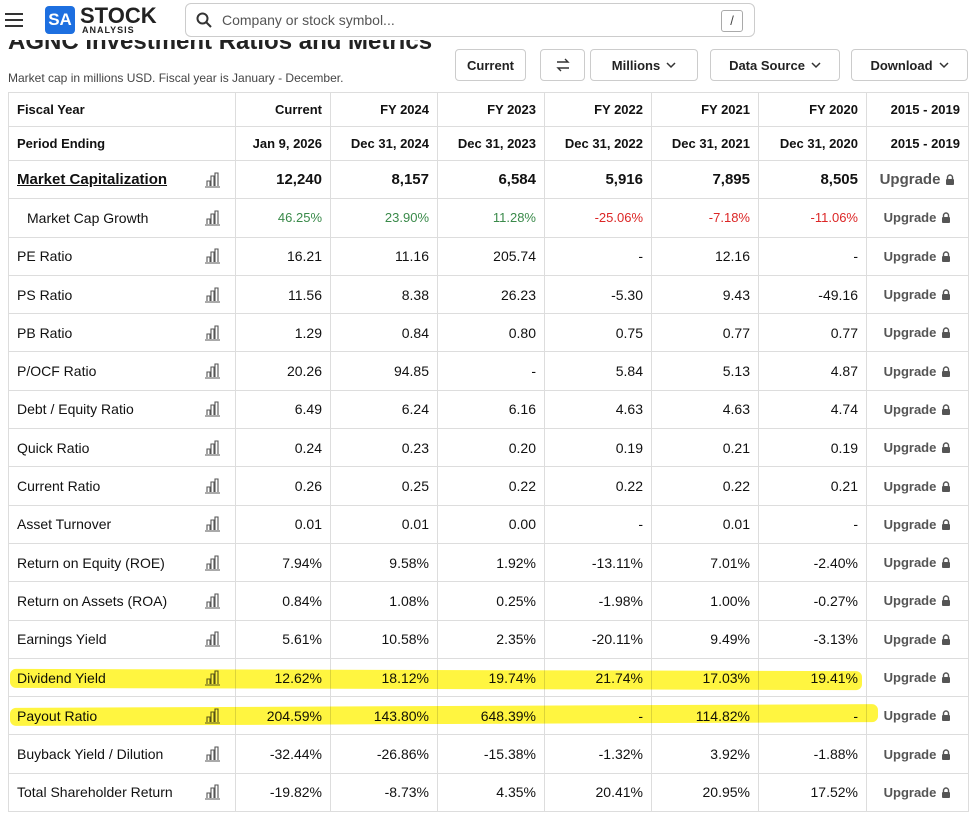 The image size is (979, 814). Describe the element at coordinates (562, 65) in the screenshot. I see `swap-button` at that location.